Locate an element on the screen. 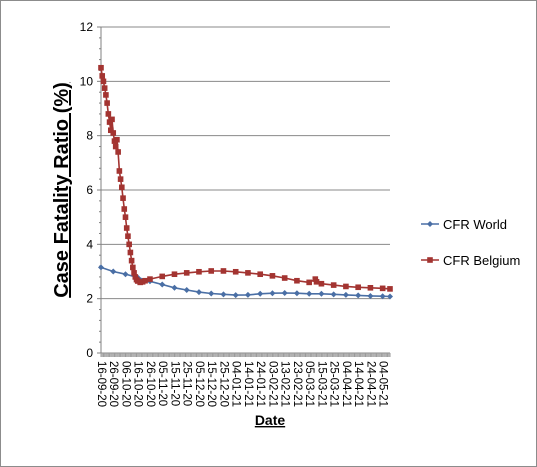 The image size is (537, 467). y-tick-label: 12 is located at coordinates (87, 27).